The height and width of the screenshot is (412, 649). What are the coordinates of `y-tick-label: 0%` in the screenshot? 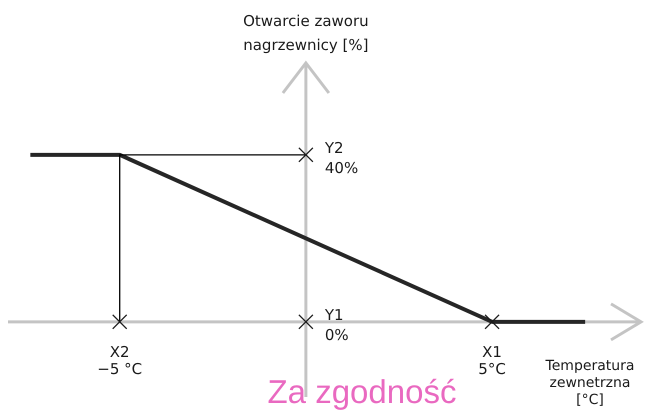 It's located at (336, 335).